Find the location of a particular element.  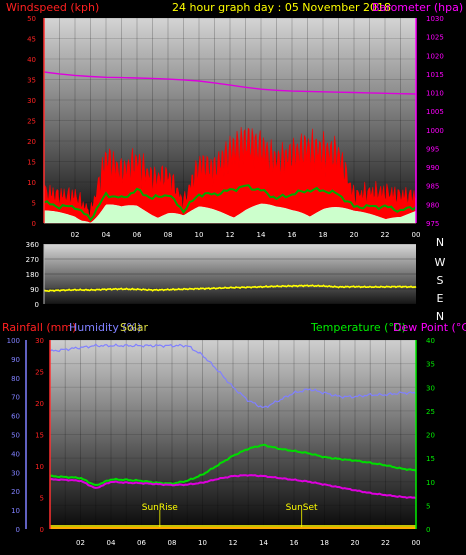

humidity-series is located at coordinates (233, 376).